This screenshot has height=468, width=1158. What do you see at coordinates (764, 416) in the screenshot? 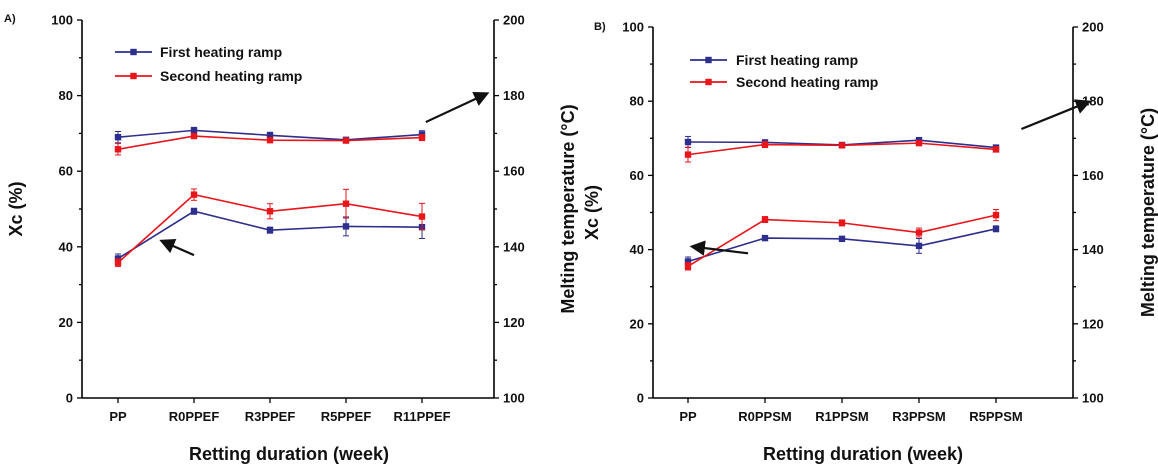
I see `x-tick-label: R0PPSM` at bounding box center [764, 416].